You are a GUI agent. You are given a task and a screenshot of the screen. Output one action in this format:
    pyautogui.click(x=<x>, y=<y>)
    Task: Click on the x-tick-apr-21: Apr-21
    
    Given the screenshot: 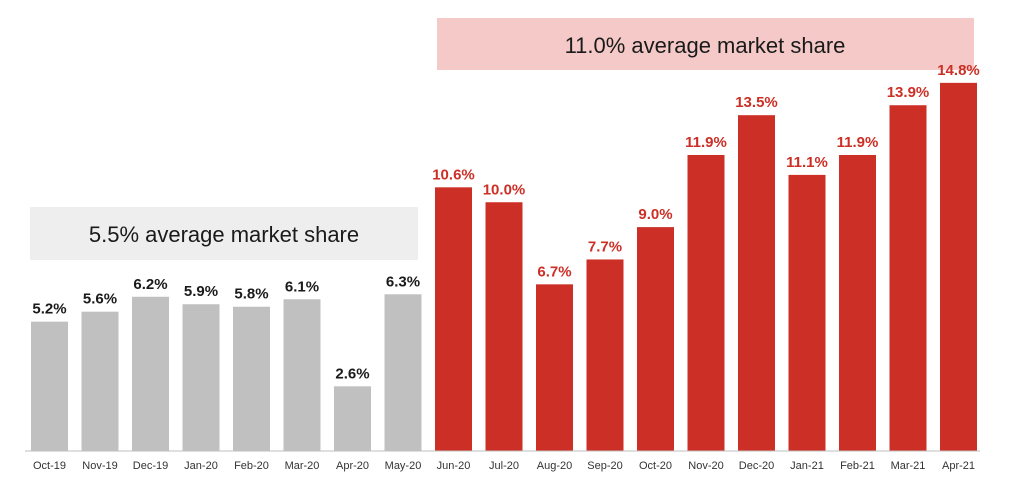 What is the action you would take?
    pyautogui.click(x=958, y=466)
    